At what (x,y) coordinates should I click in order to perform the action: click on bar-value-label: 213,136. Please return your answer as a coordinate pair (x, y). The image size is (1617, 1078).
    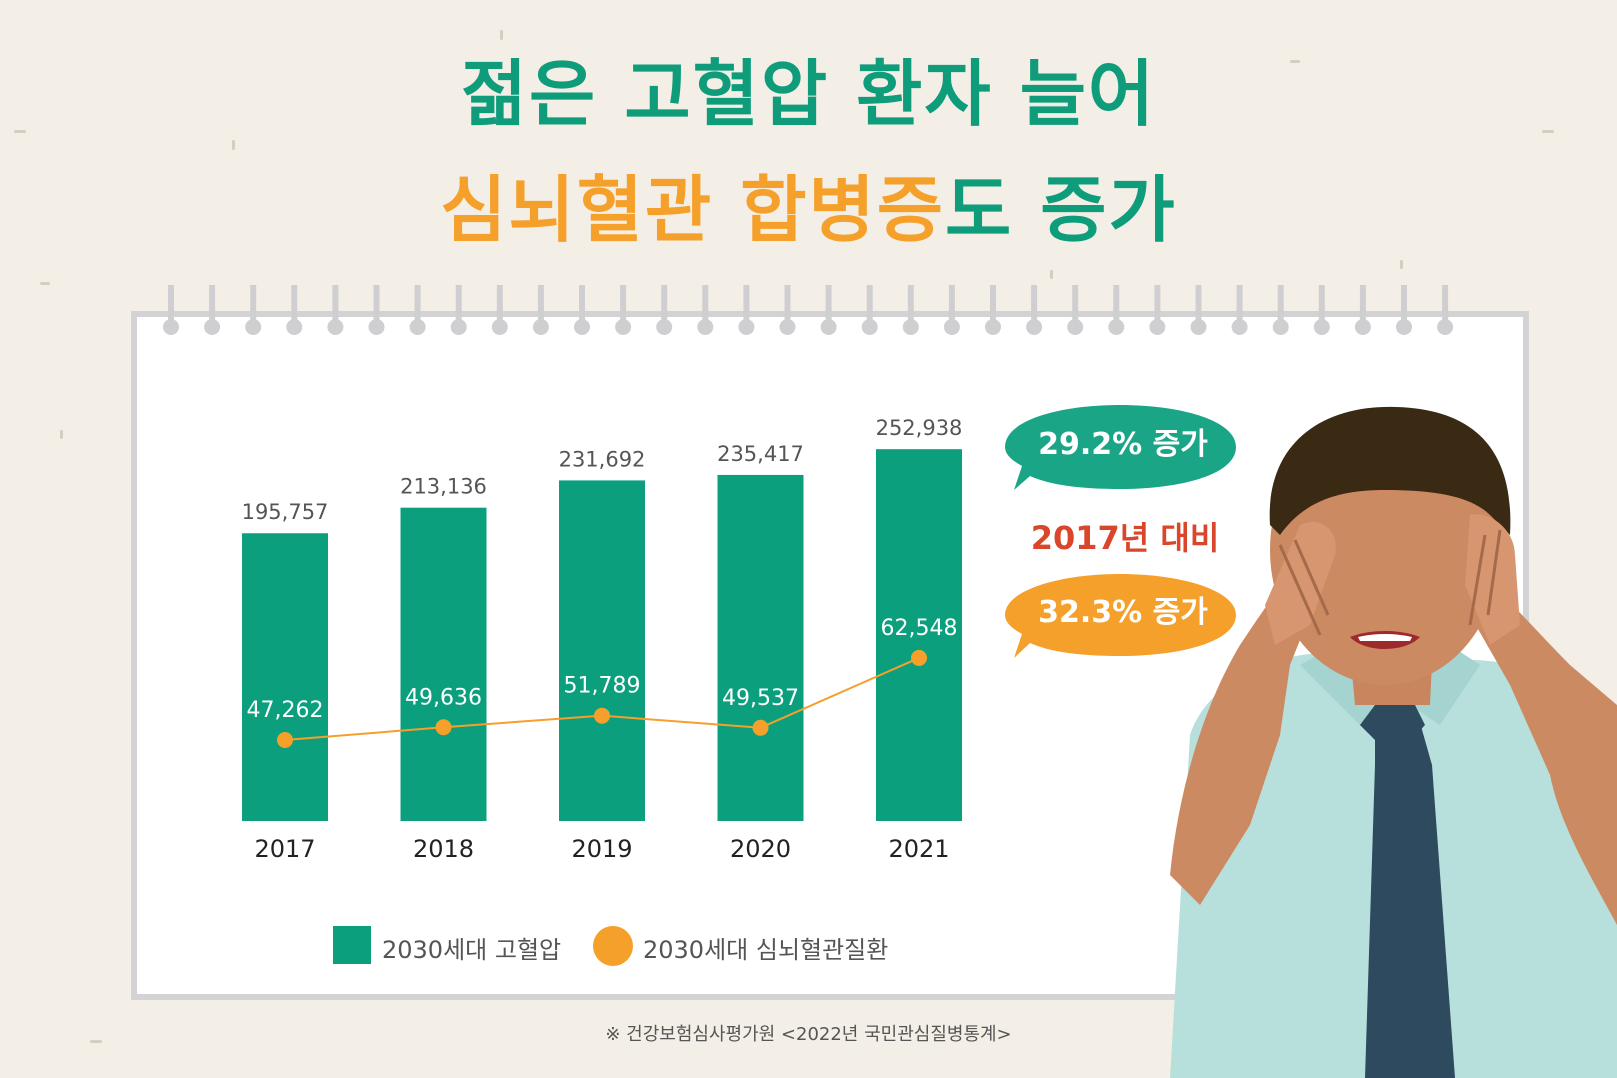
    Looking at the image, I should click on (443, 487).